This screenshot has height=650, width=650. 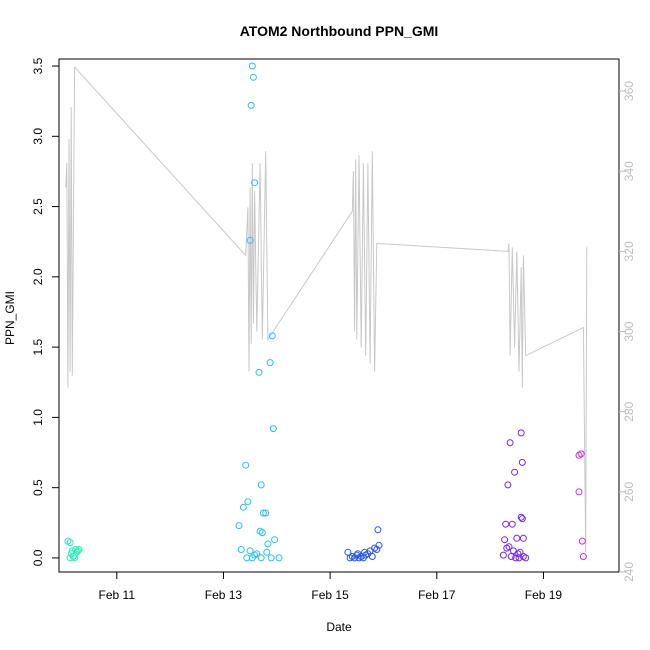 I want to click on y-left-tick-label: 2.5, so click(x=38, y=206).